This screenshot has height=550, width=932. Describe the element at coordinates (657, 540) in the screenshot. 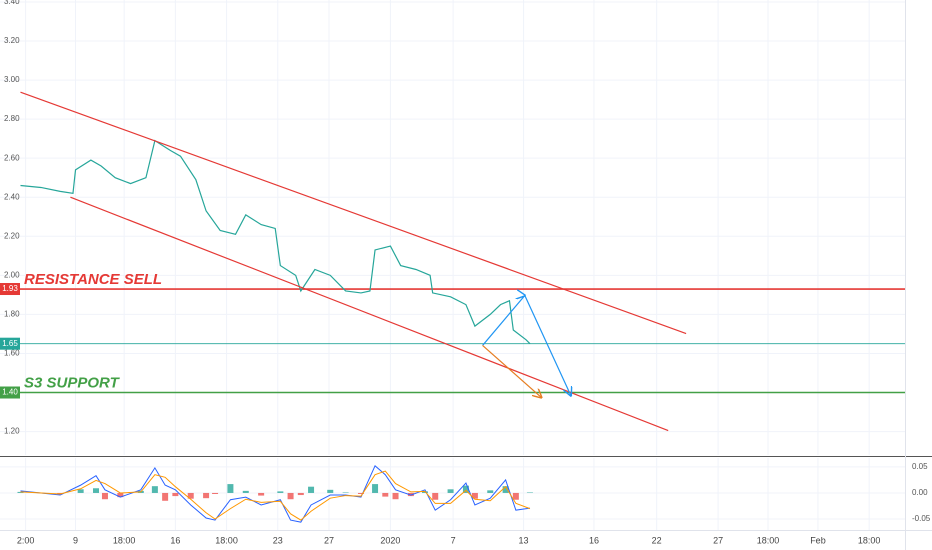

I see `x-tick-label: 22` at that location.